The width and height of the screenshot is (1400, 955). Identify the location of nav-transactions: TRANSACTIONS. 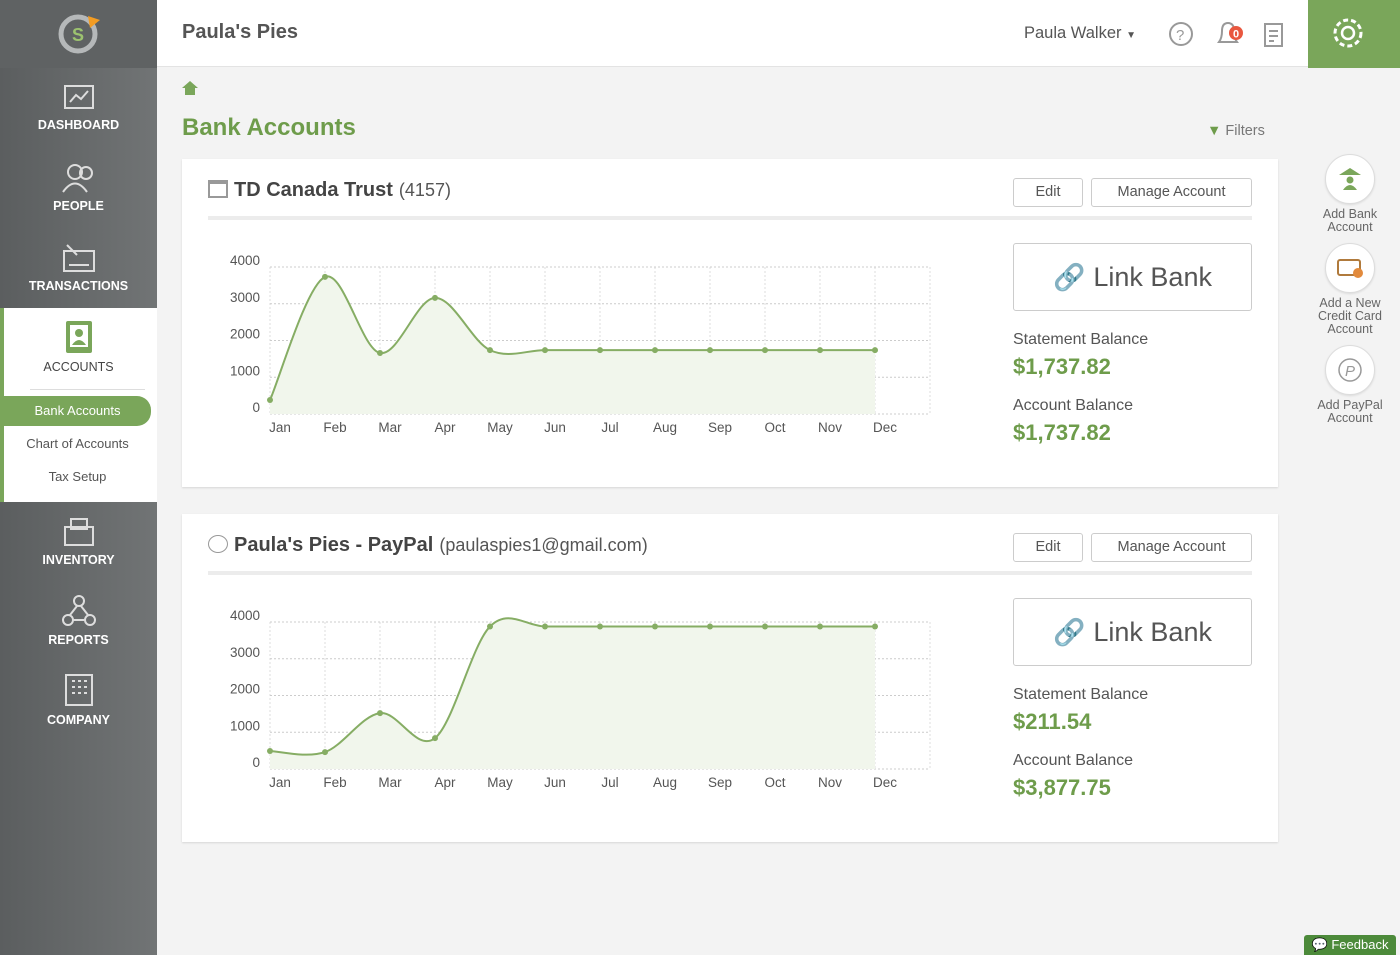
(78, 268).